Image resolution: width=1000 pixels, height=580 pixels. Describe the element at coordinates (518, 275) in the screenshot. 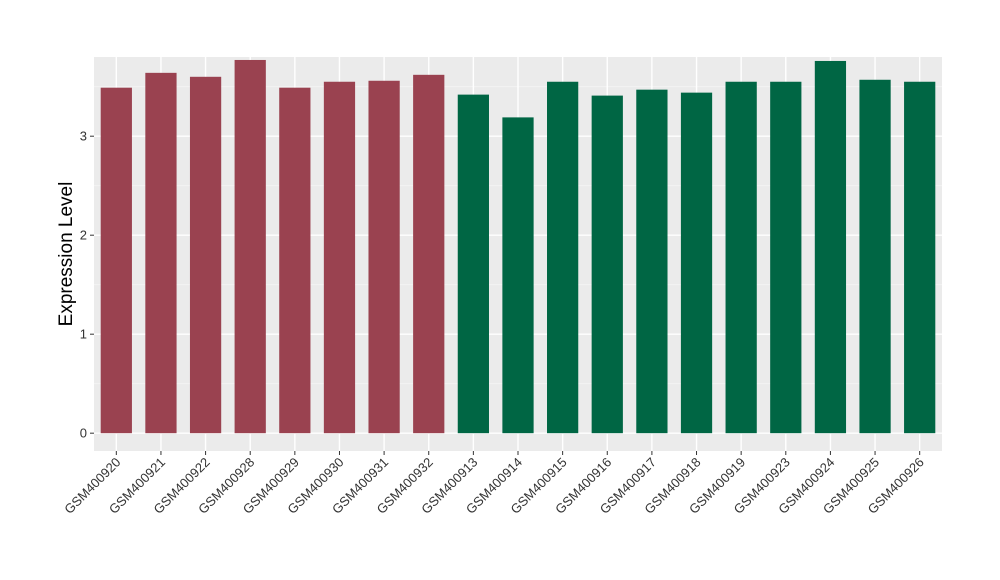

I see `bar-GSM400914` at that location.